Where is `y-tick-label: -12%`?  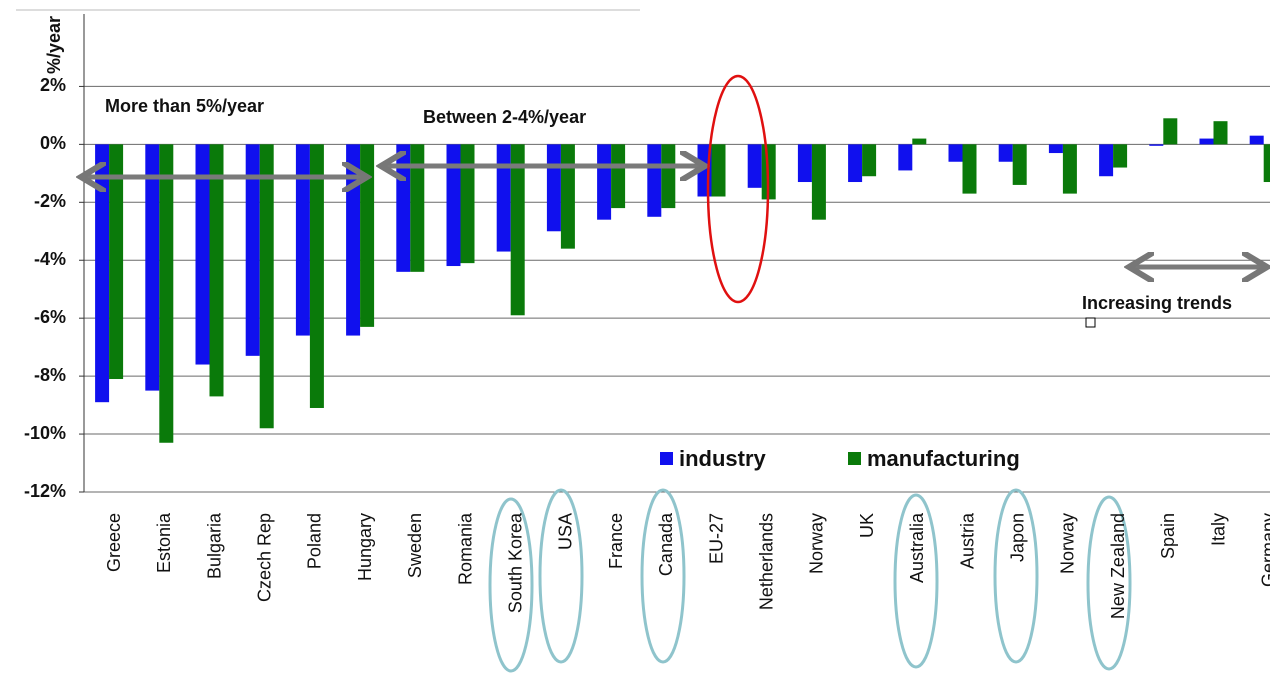 y-tick-label: -12% is located at coordinates (45, 491).